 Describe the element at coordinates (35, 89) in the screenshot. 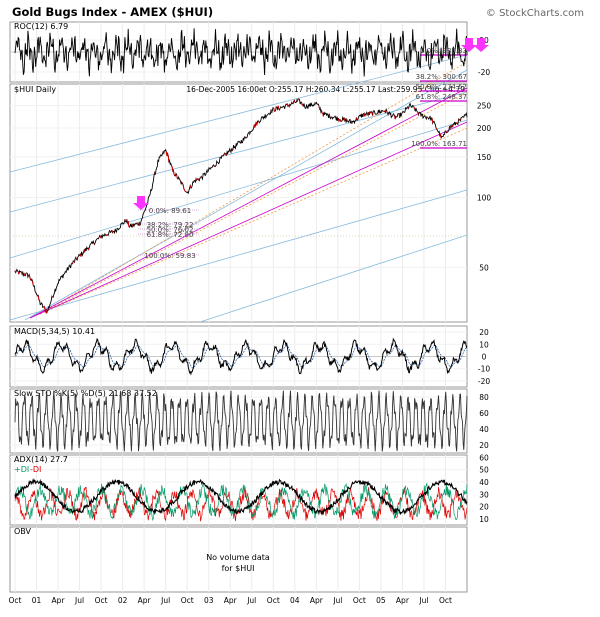

I see `price-label: $HUI Daily` at that location.